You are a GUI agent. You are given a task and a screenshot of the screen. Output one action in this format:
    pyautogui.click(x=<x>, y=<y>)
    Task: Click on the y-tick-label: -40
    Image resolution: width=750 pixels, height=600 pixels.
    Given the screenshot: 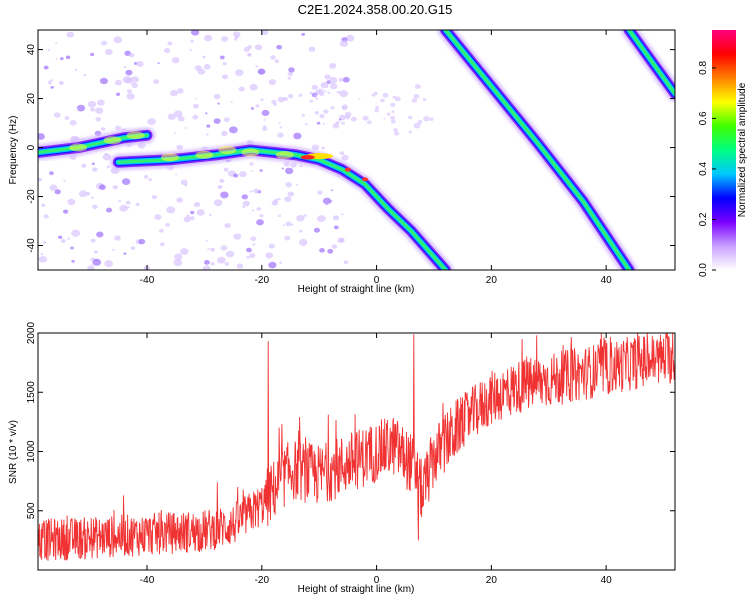 What is the action you would take?
    pyautogui.click(x=31, y=245)
    